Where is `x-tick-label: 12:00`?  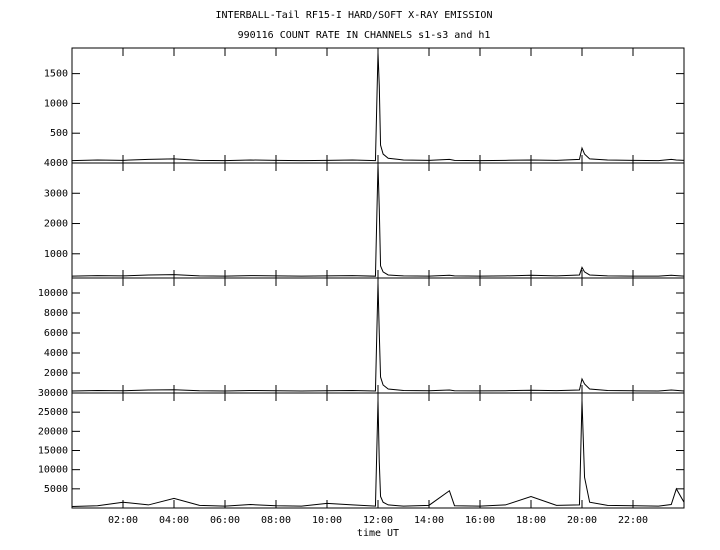
x-tick-label: 12:00 is located at coordinates (378, 520).